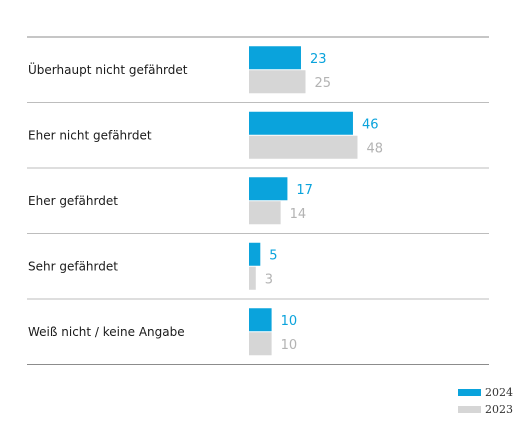  I want to click on legend-item-2023: 2023, so click(485, 409).